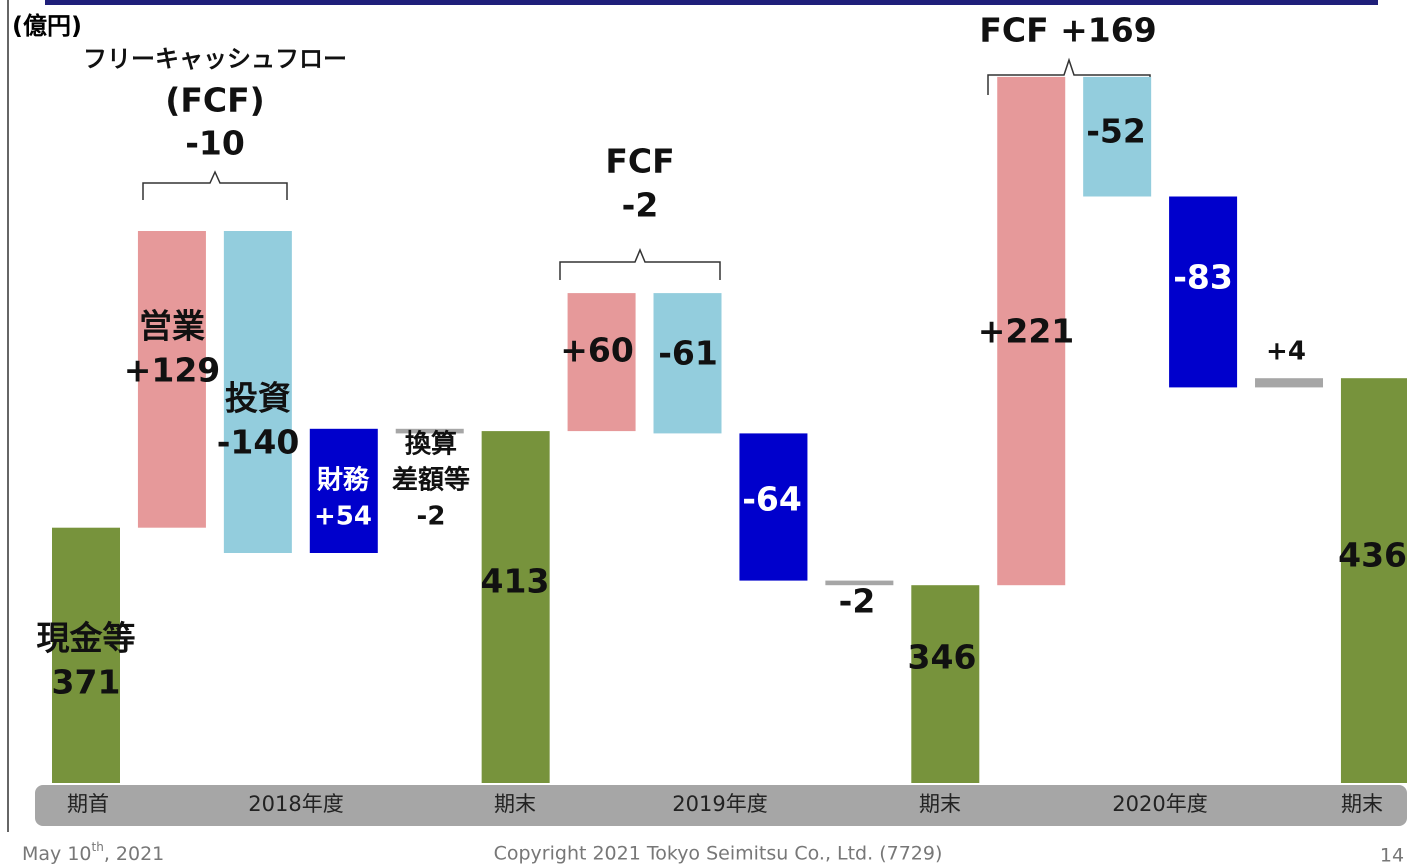 The image size is (1407, 864). Describe the element at coordinates (258, 442) in the screenshot. I see `value-label: -140` at that location.